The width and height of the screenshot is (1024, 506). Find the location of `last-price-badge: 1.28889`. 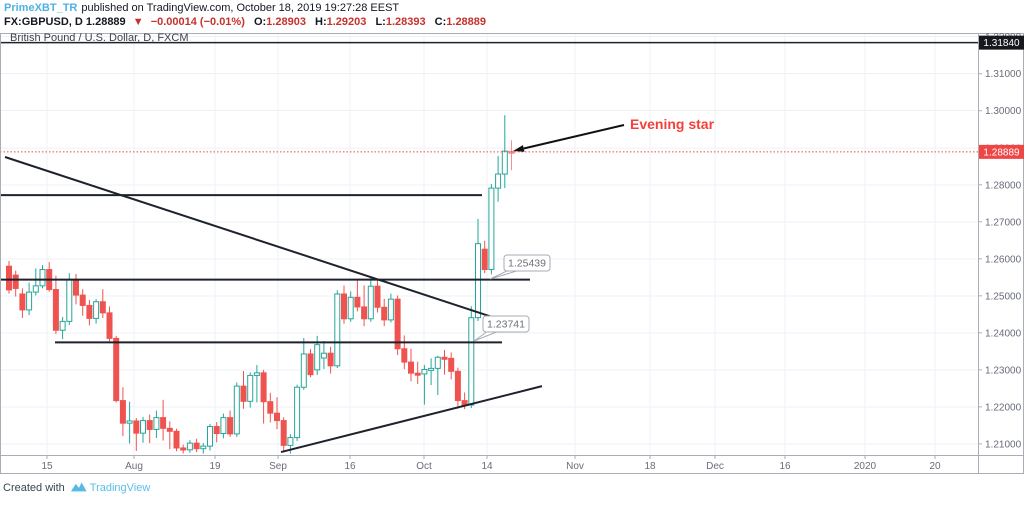

last-price-badge: 1.28889 is located at coordinates (1001, 151).